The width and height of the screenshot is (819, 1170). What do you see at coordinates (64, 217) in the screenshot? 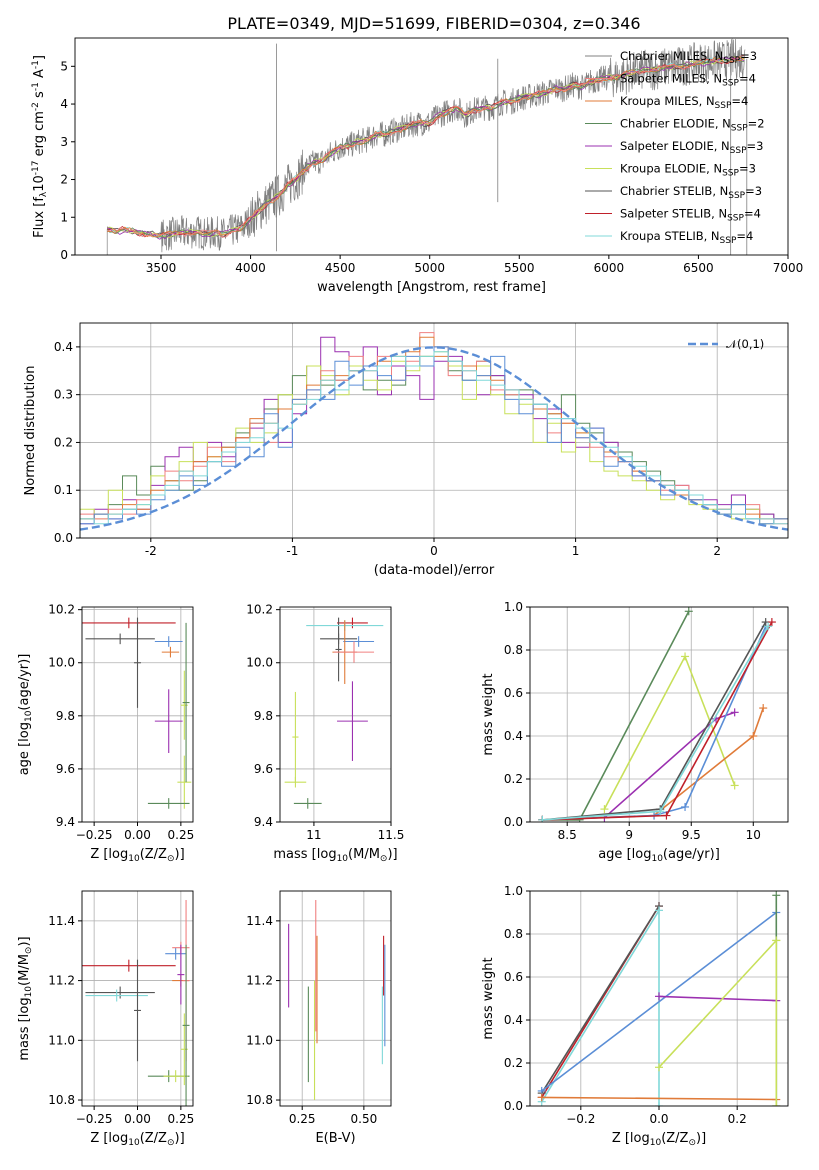
I see `y-tick-label: 1` at bounding box center [64, 217].